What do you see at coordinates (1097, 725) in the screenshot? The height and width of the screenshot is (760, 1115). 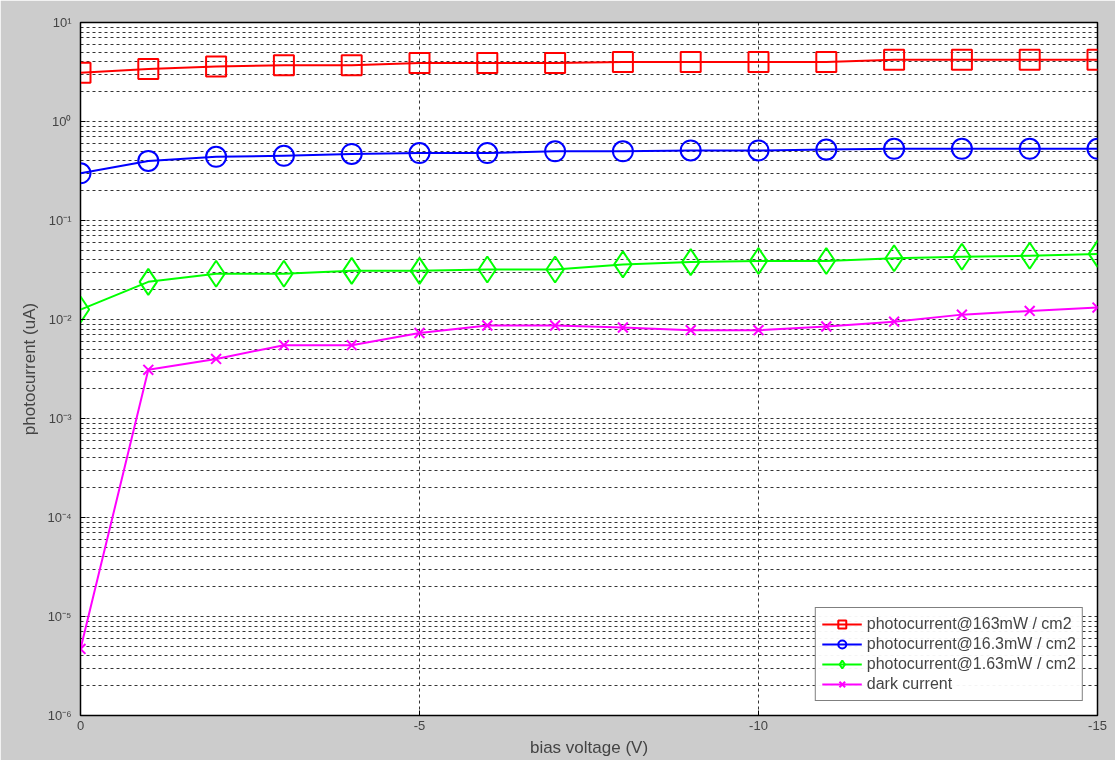 I see `x-tick-label: -15` at bounding box center [1097, 725].